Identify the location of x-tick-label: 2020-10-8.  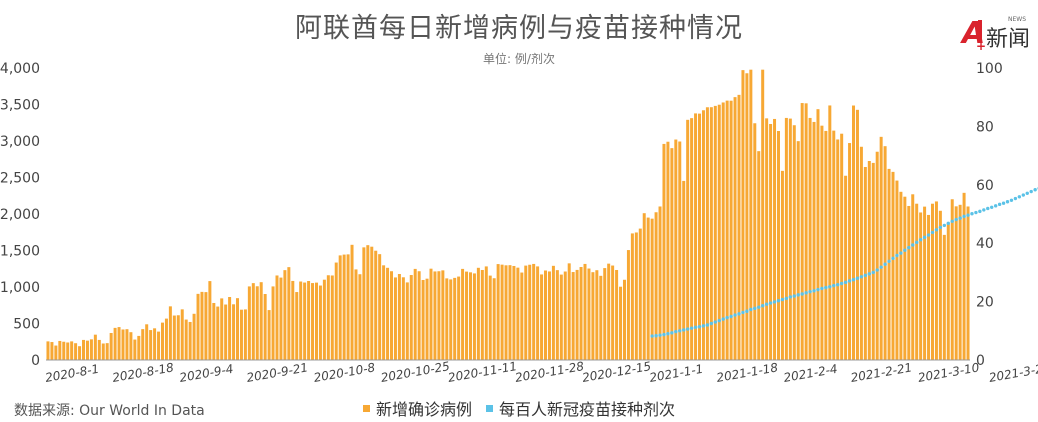
(345, 372).